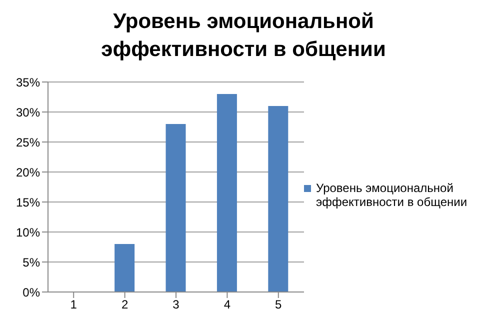 The image size is (479, 336). What do you see at coordinates (28, 232) in the screenshot?
I see `y-tick-label: 10%` at bounding box center [28, 232].